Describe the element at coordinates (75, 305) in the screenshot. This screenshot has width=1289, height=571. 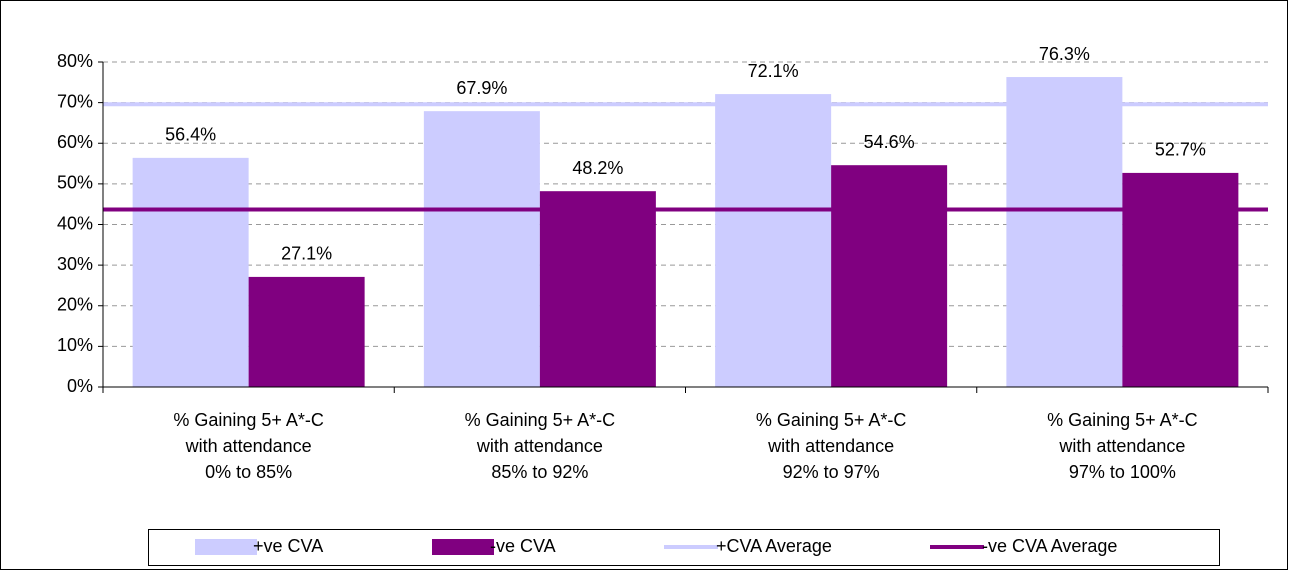
I see `y-tick-label: 20%` at that location.